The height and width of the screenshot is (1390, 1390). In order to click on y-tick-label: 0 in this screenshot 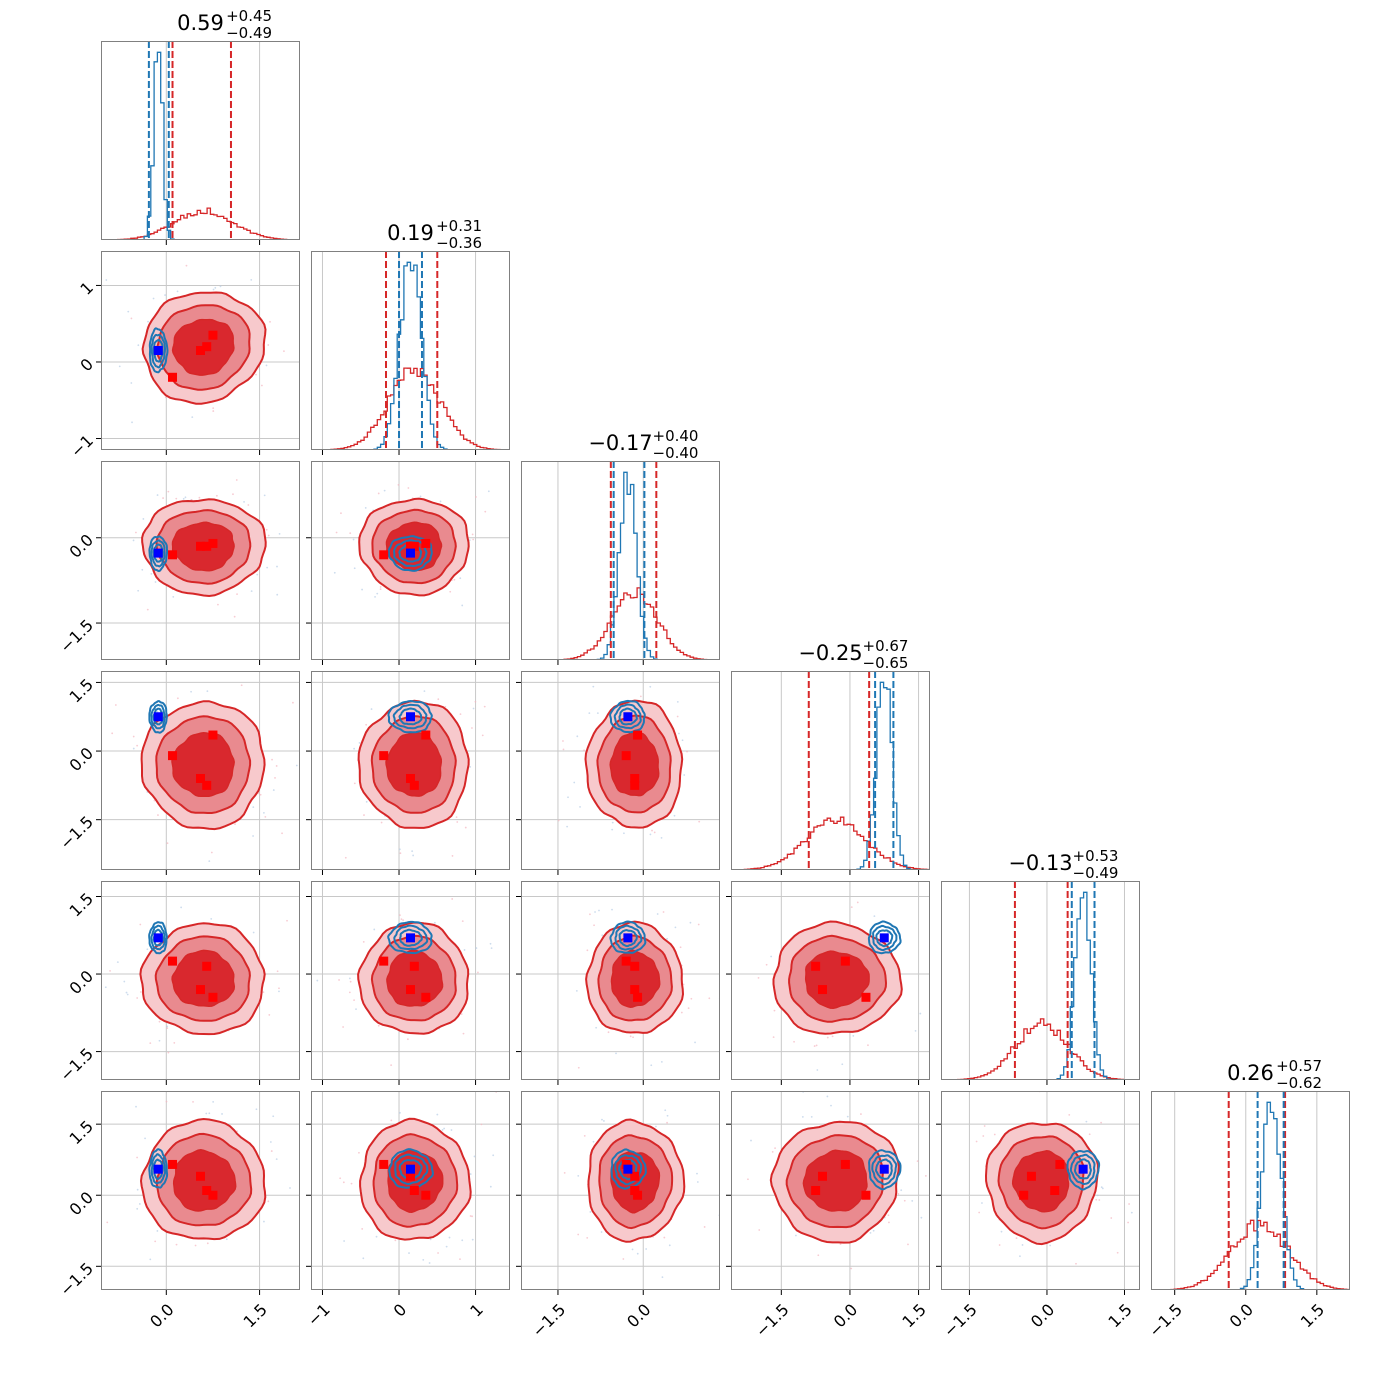, I will do `click(86, 365)`.